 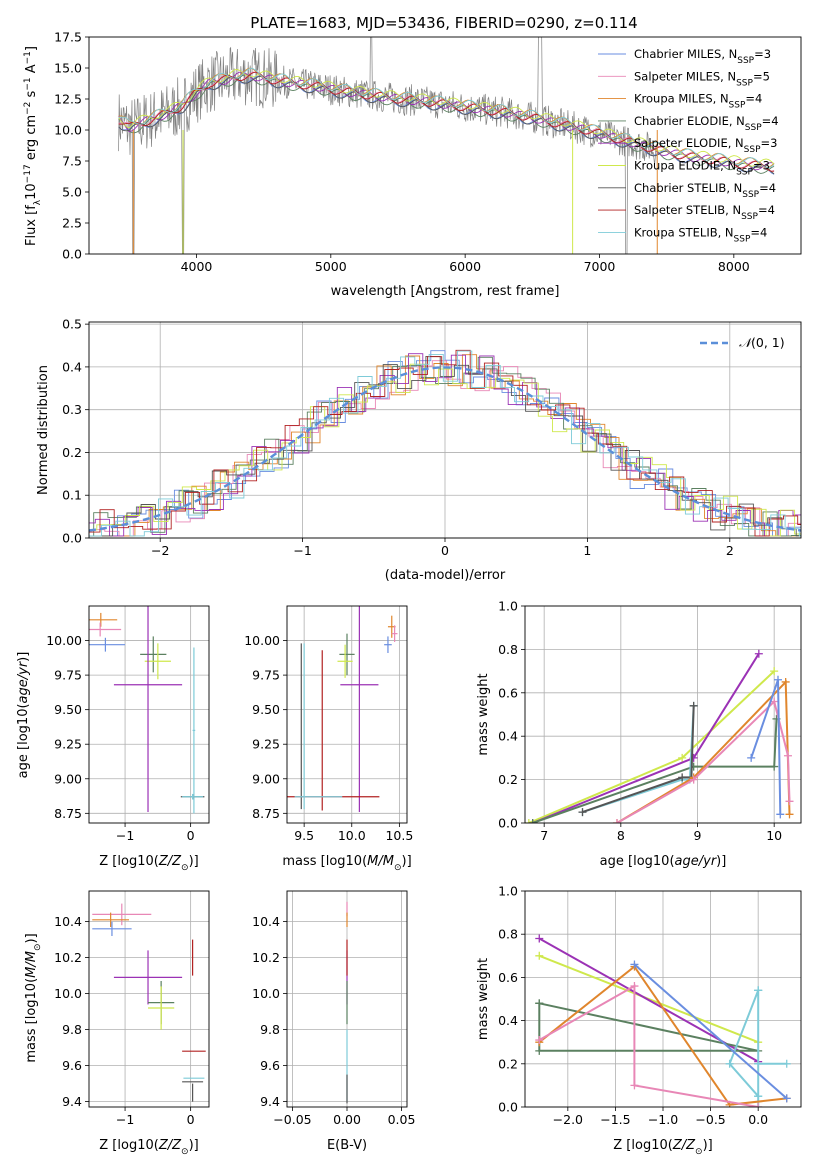 I want to click on legend-label-cM-part: SSP, so click(x=745, y=61).